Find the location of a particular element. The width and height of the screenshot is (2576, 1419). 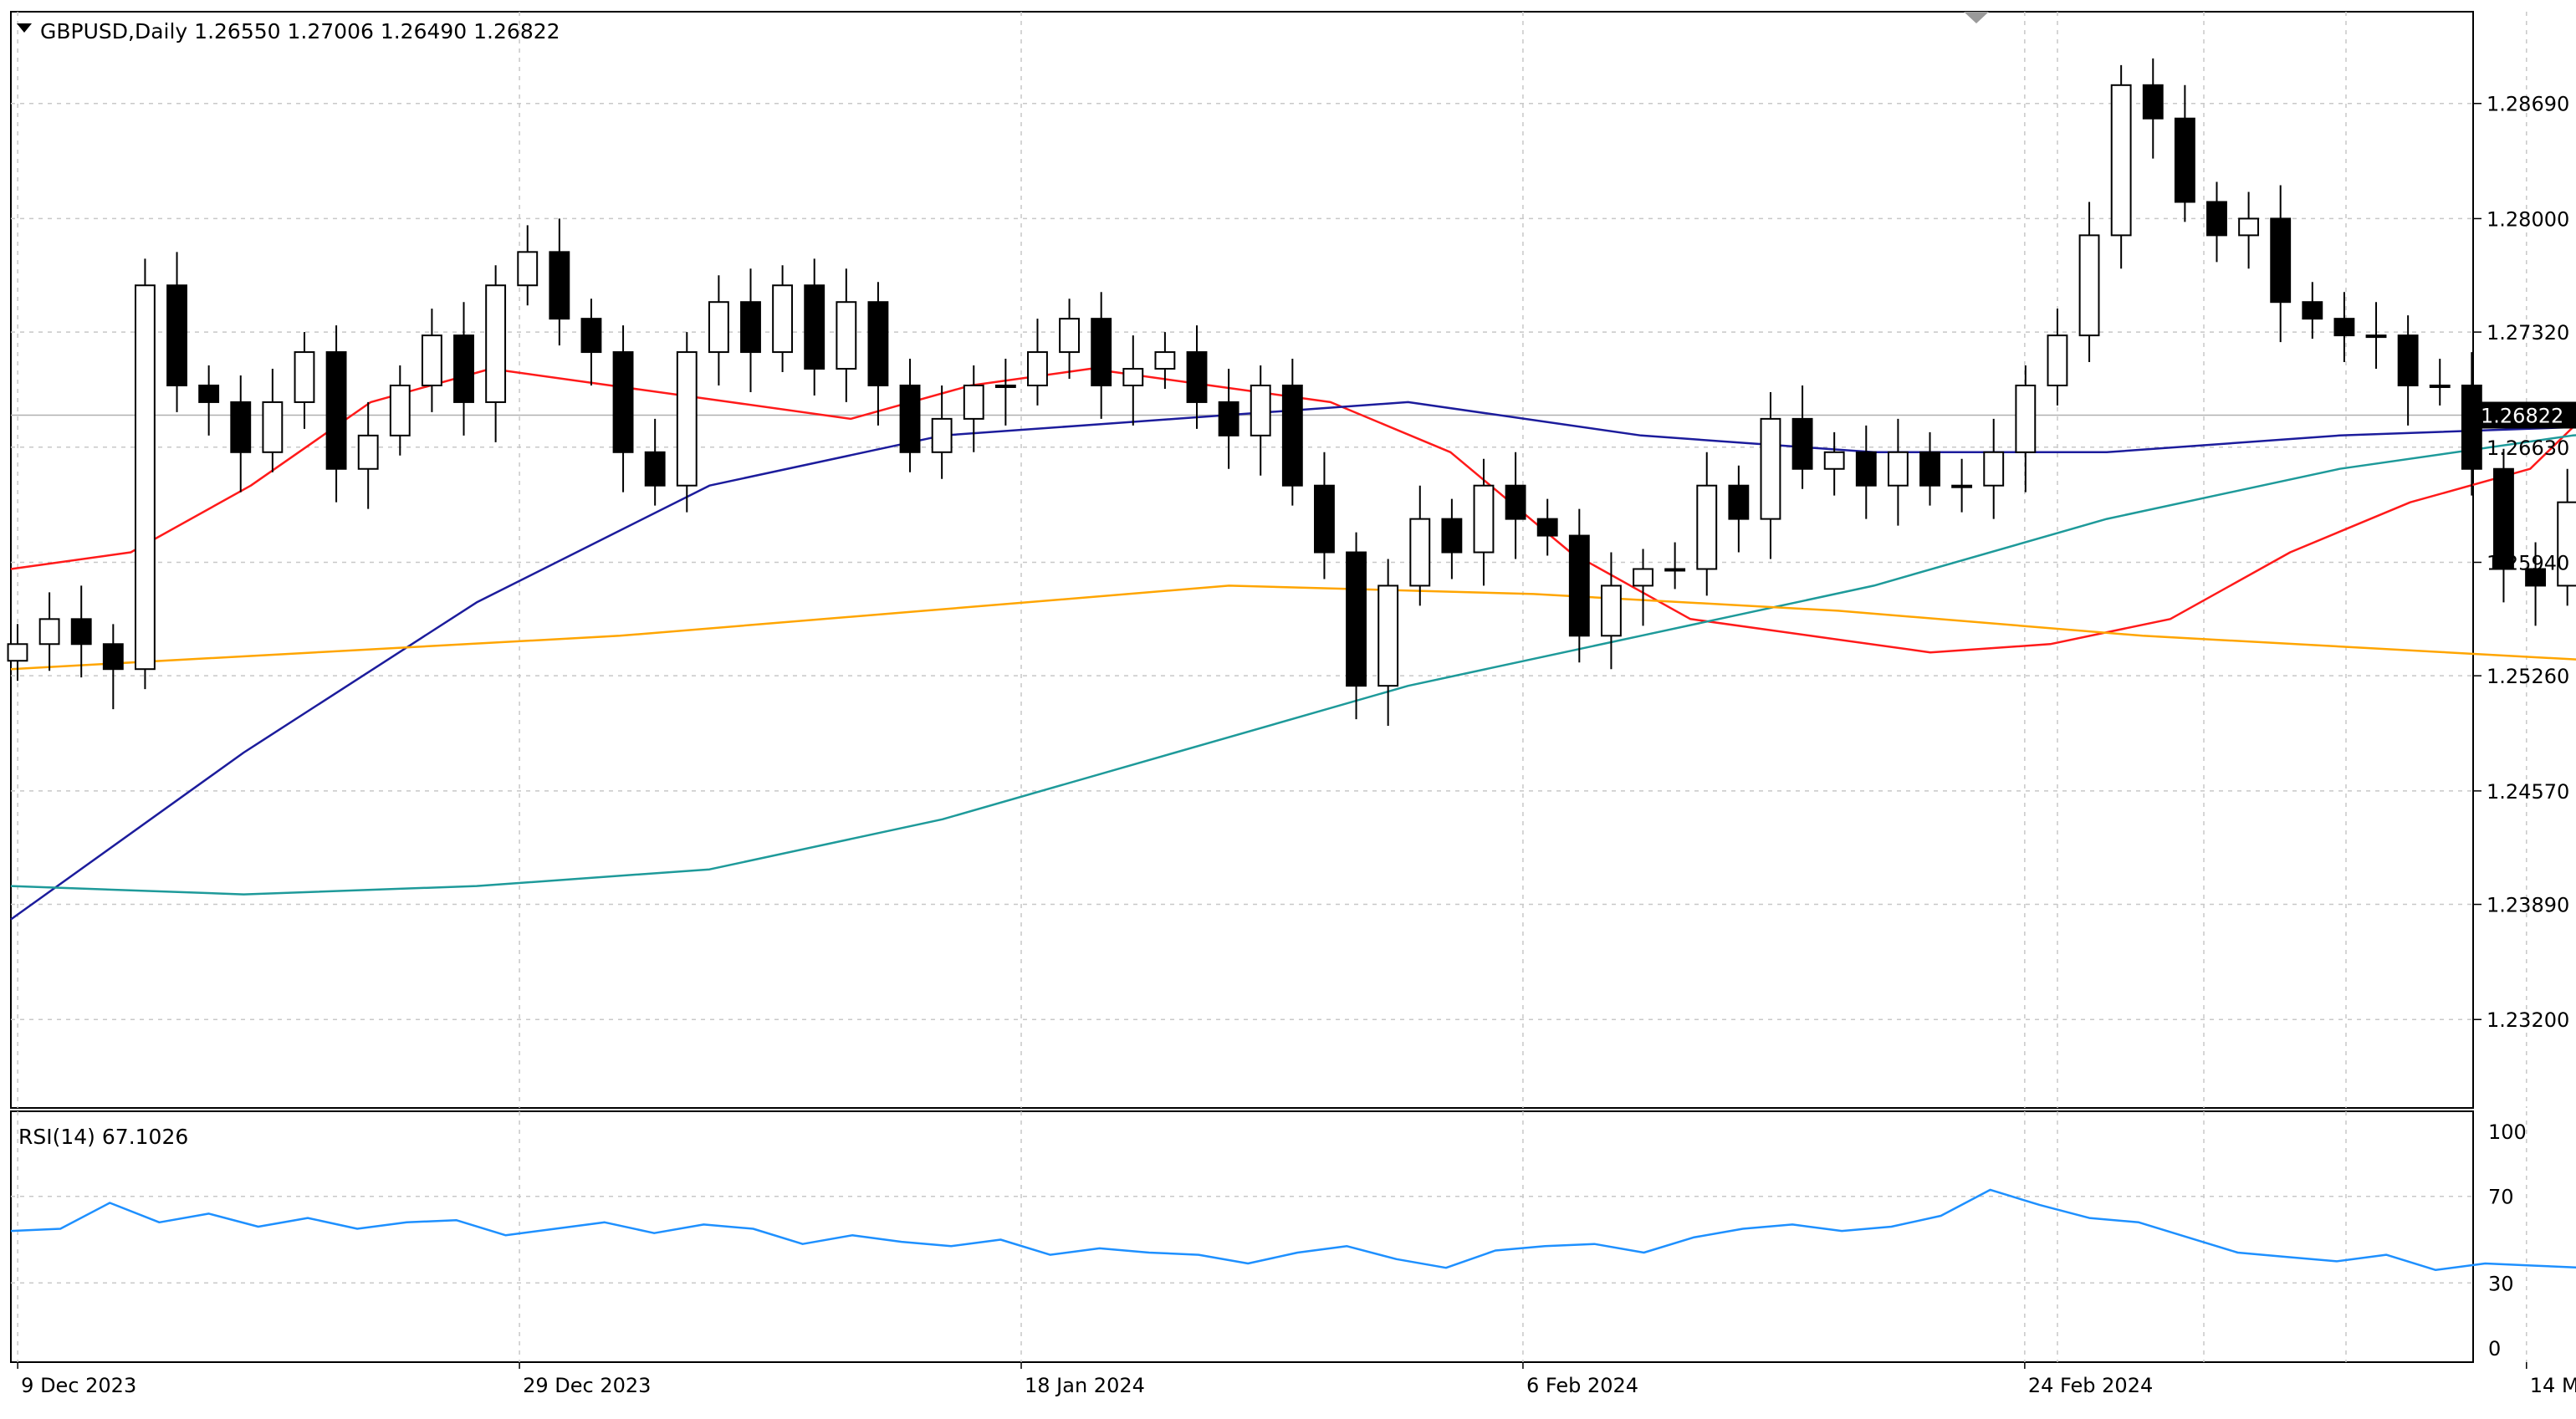

rsi-line is located at coordinates (1293, 1230).